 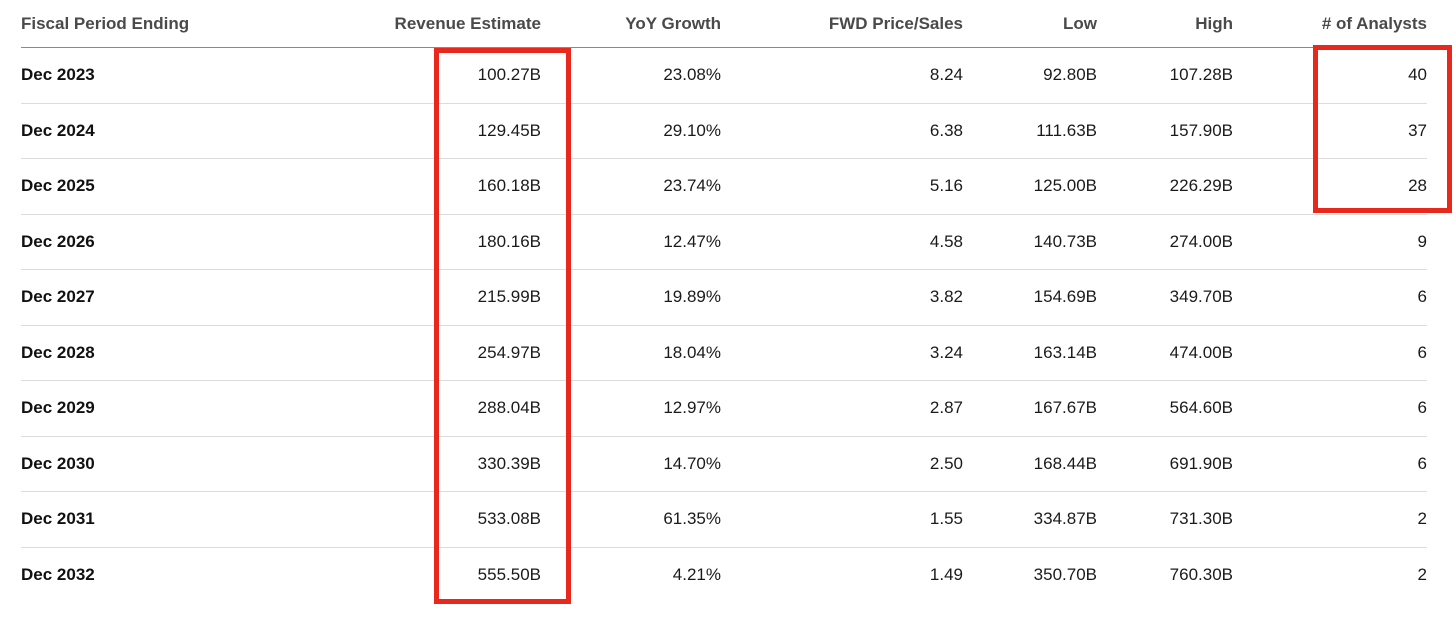 What do you see at coordinates (842, 242) in the screenshot?
I see `fwd-price-sales-cell: 4.58` at bounding box center [842, 242].